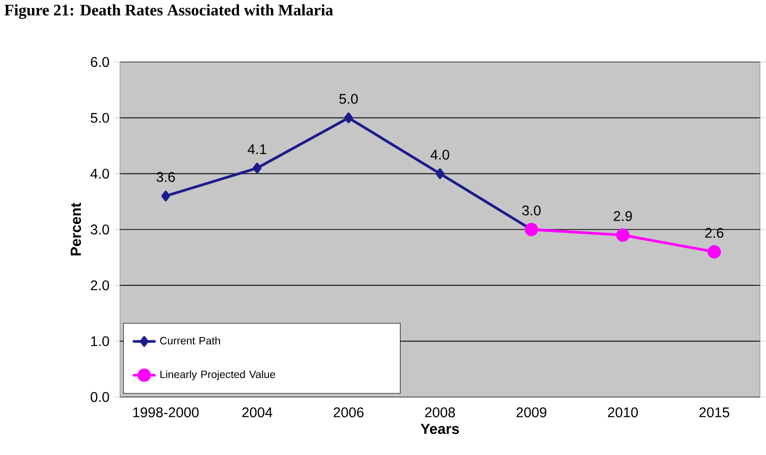 This screenshot has height=455, width=766. I want to click on chart-title: Figure 21: Death Rates Associated with Malaria, so click(169, 11).